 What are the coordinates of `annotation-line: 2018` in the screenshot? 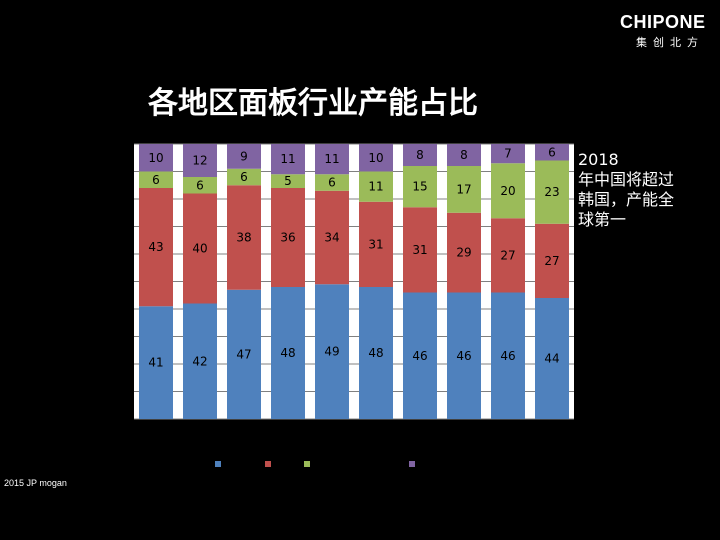 It's located at (598, 159).